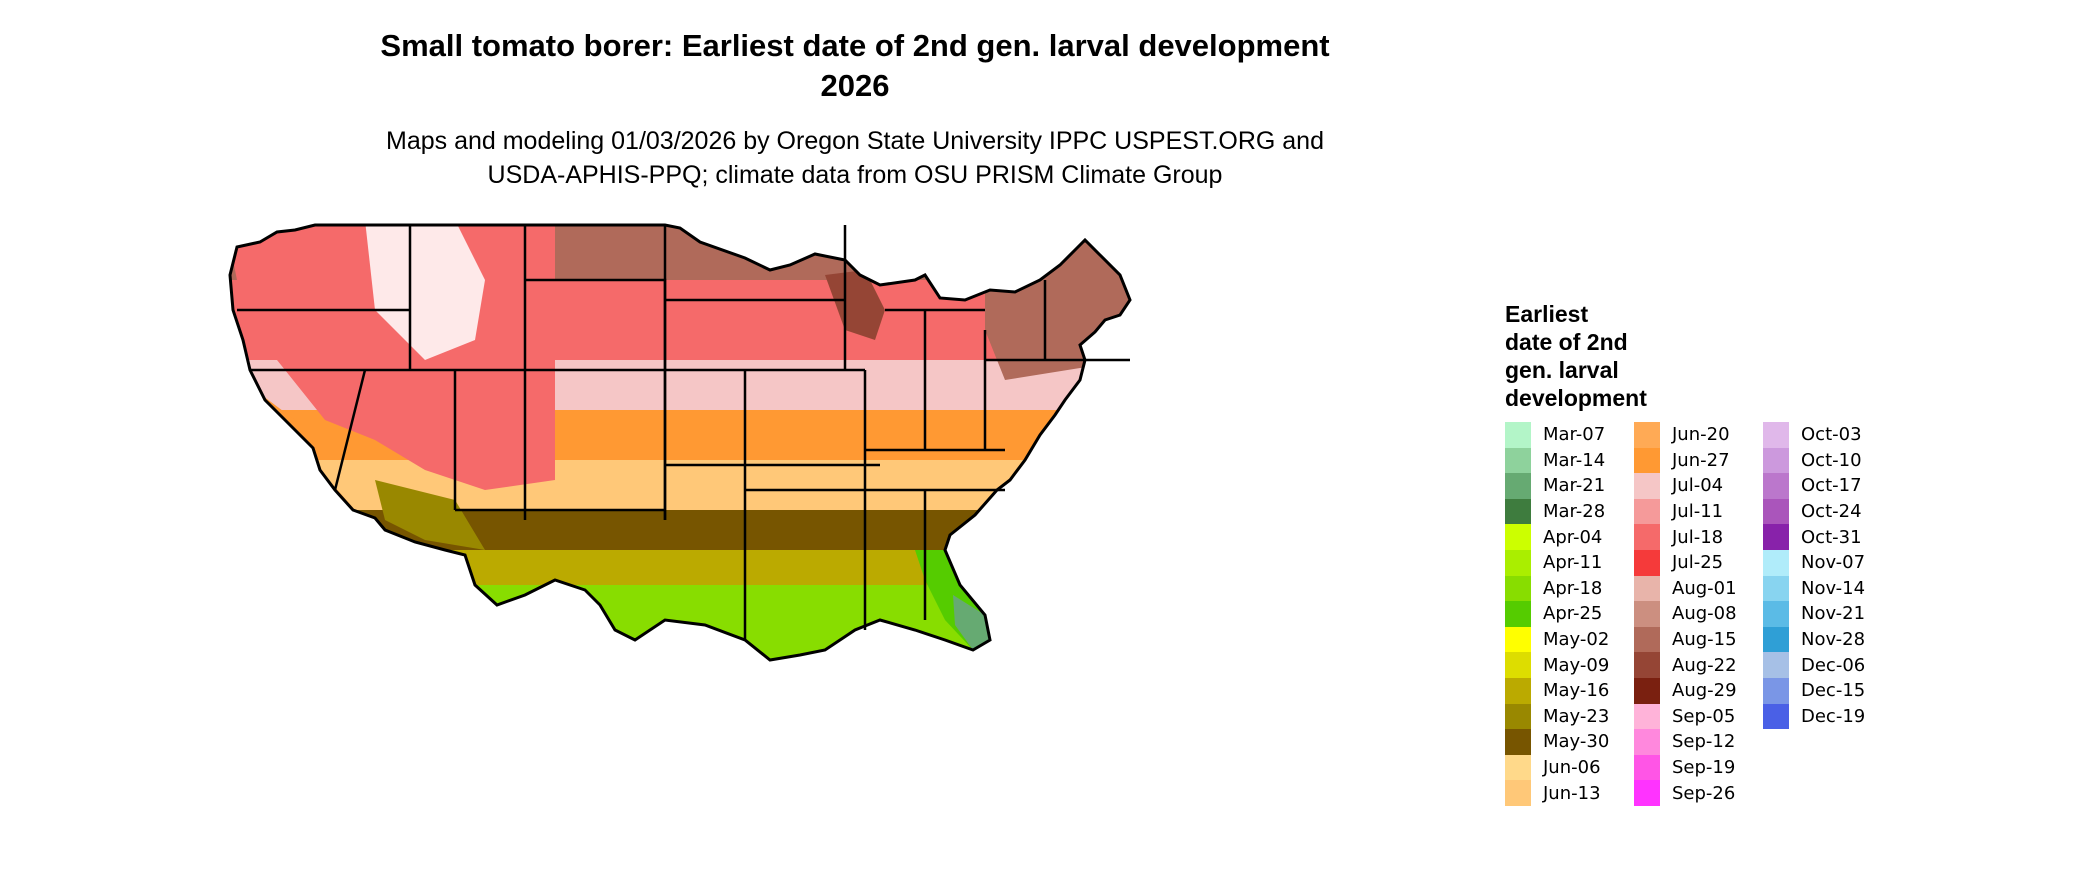  What do you see at coordinates (1576, 716) in the screenshot?
I see `legend-label: May-23` at bounding box center [1576, 716].